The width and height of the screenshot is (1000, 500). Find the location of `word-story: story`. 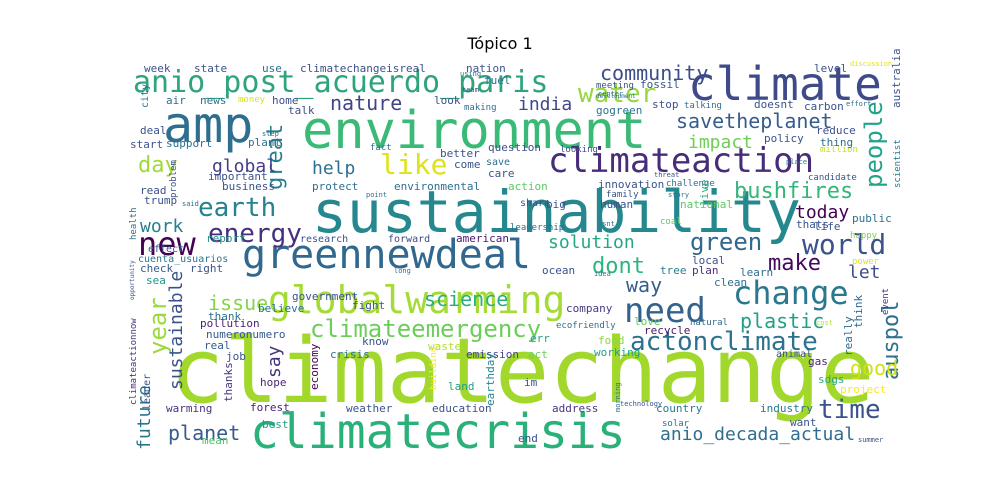

word-story: story is located at coordinates (678, 195).